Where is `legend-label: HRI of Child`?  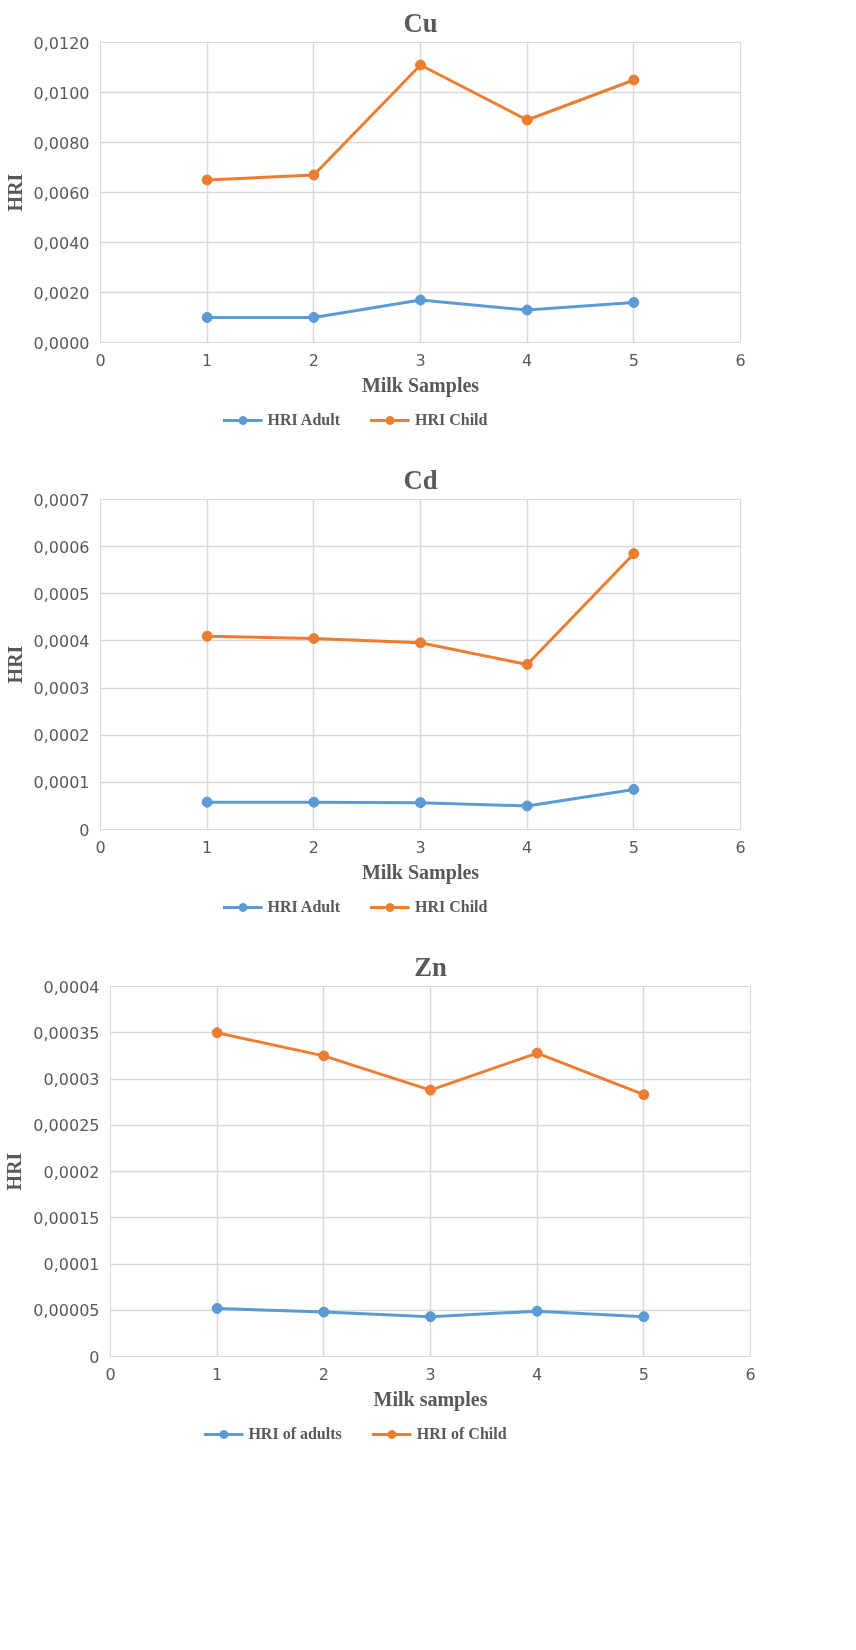 legend-label: HRI of Child is located at coordinates (461, 1434).